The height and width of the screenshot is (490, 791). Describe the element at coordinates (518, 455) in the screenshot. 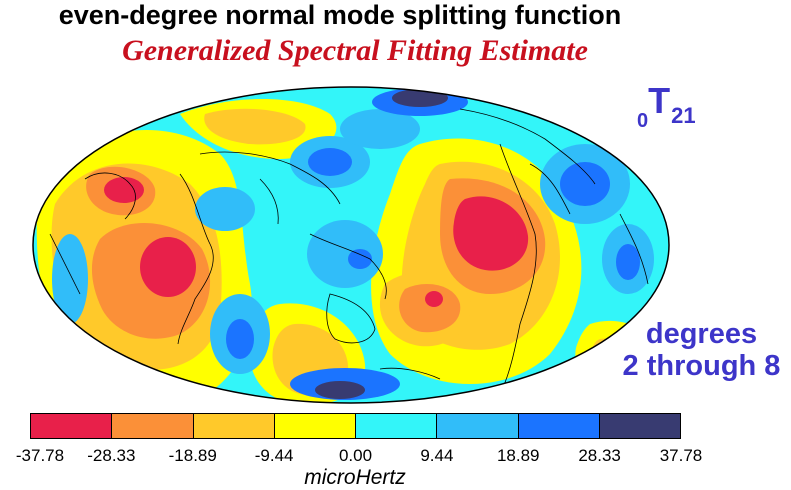

I see `colorbar-tick-label: 18.89` at that location.